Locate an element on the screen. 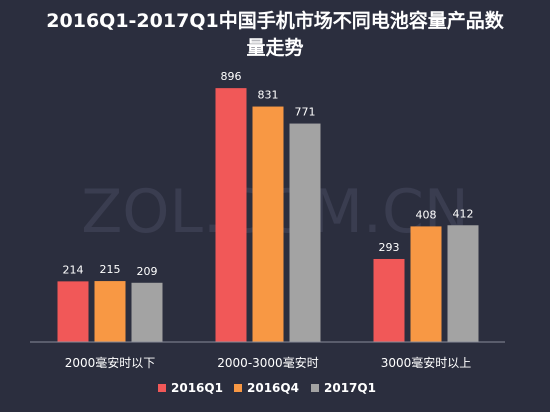 The height and width of the screenshot is (412, 550). chart-title: 2016Q1-2017Q1中国手机市场不同电池容量产品数 量走势 is located at coordinates (275, 35).